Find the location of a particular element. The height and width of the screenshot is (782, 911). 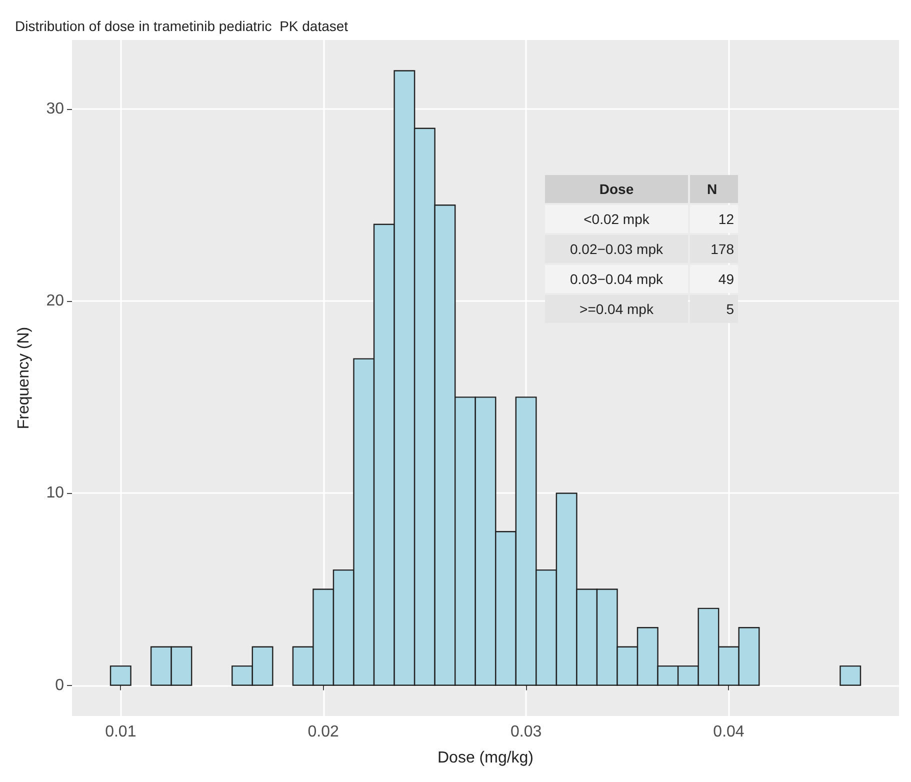

y-axis-title: Frequency (N) is located at coordinates (24, 378).